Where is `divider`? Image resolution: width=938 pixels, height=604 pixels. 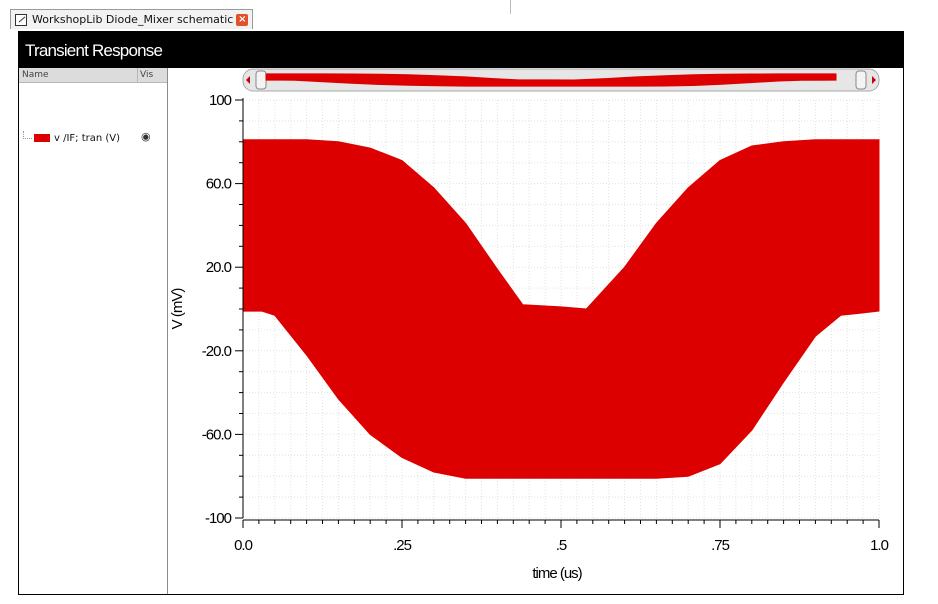 divider is located at coordinates (510, 7).